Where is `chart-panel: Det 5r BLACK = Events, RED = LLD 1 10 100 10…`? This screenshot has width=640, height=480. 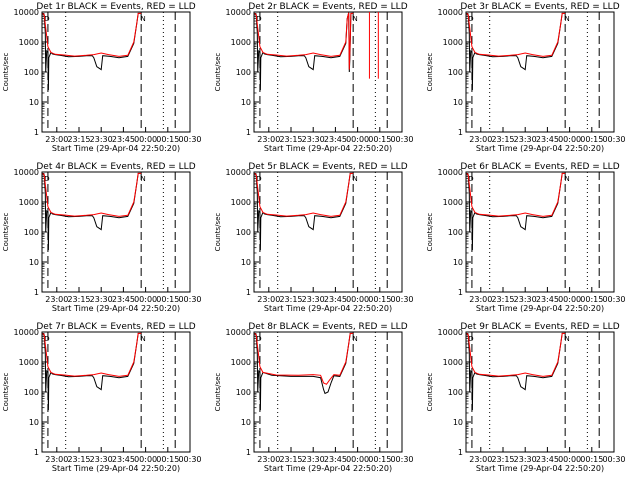
chart-panel: Det 5r BLACK = Events, RED = LLD 1 10 100 10… is located at coordinates (314, 237).